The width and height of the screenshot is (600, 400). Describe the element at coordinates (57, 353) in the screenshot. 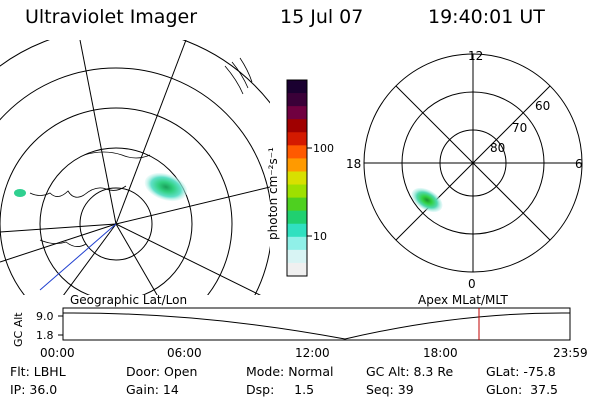

I see `xtick-0000: 00:00` at that location.